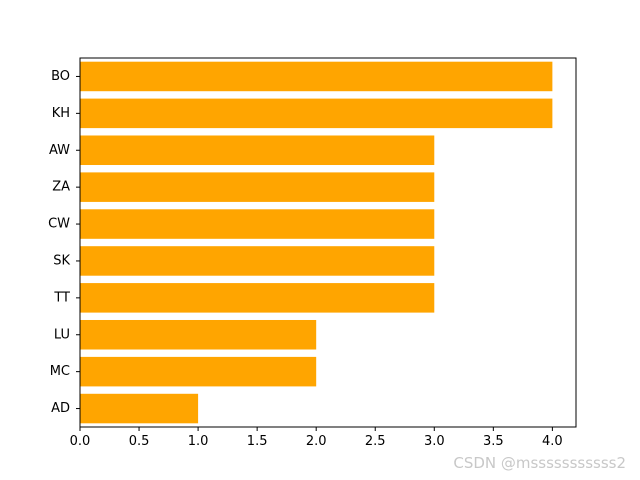  Describe the element at coordinates (257, 187) in the screenshot. I see `bar-za` at that location.